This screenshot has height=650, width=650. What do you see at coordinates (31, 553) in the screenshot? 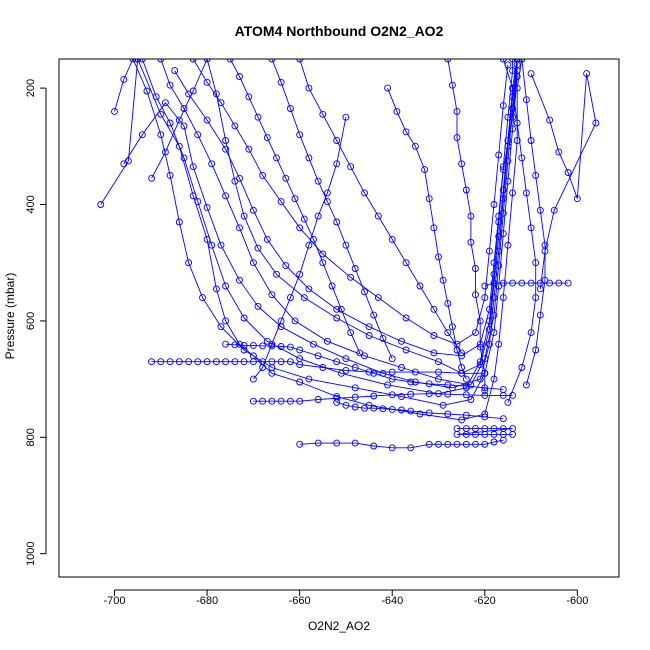
I see `y-tick-label: 1000` at bounding box center [31, 553].